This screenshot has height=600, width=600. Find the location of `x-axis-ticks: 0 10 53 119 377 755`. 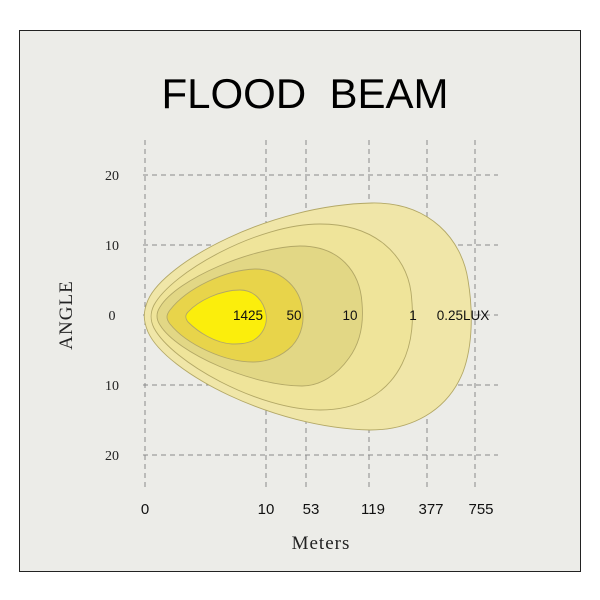

x-axis-ticks: 0 10 53 119 377 755 is located at coordinates (317, 509).